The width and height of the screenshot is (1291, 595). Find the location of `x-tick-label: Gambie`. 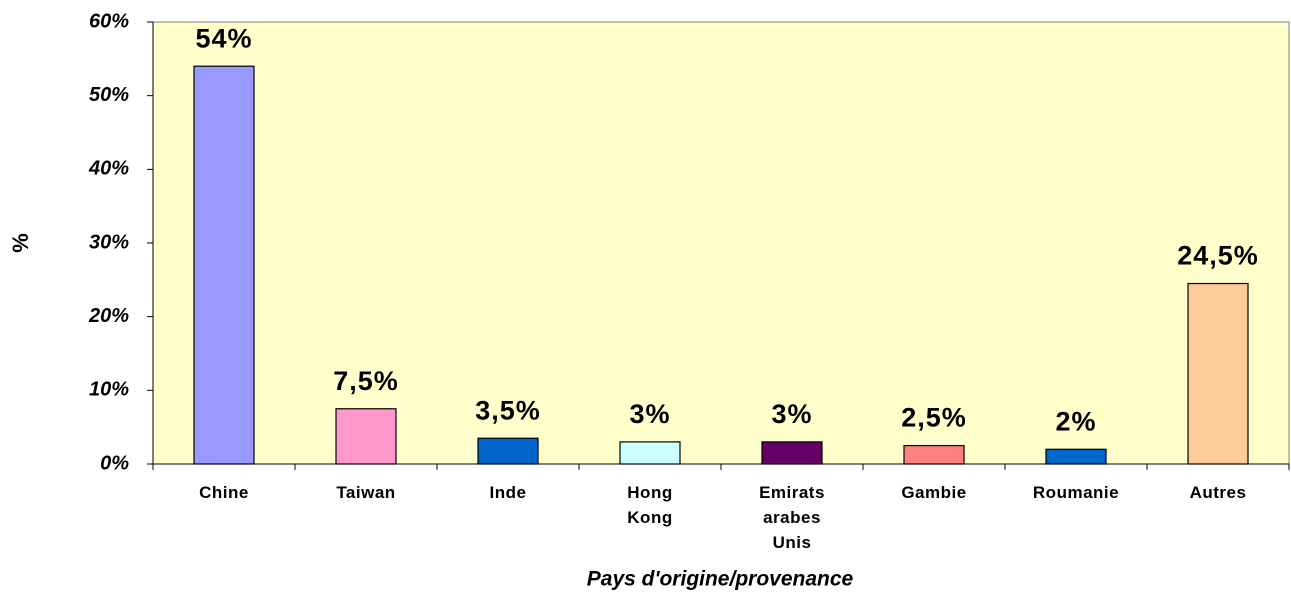

x-tick-label: Gambie is located at coordinates (933, 492).